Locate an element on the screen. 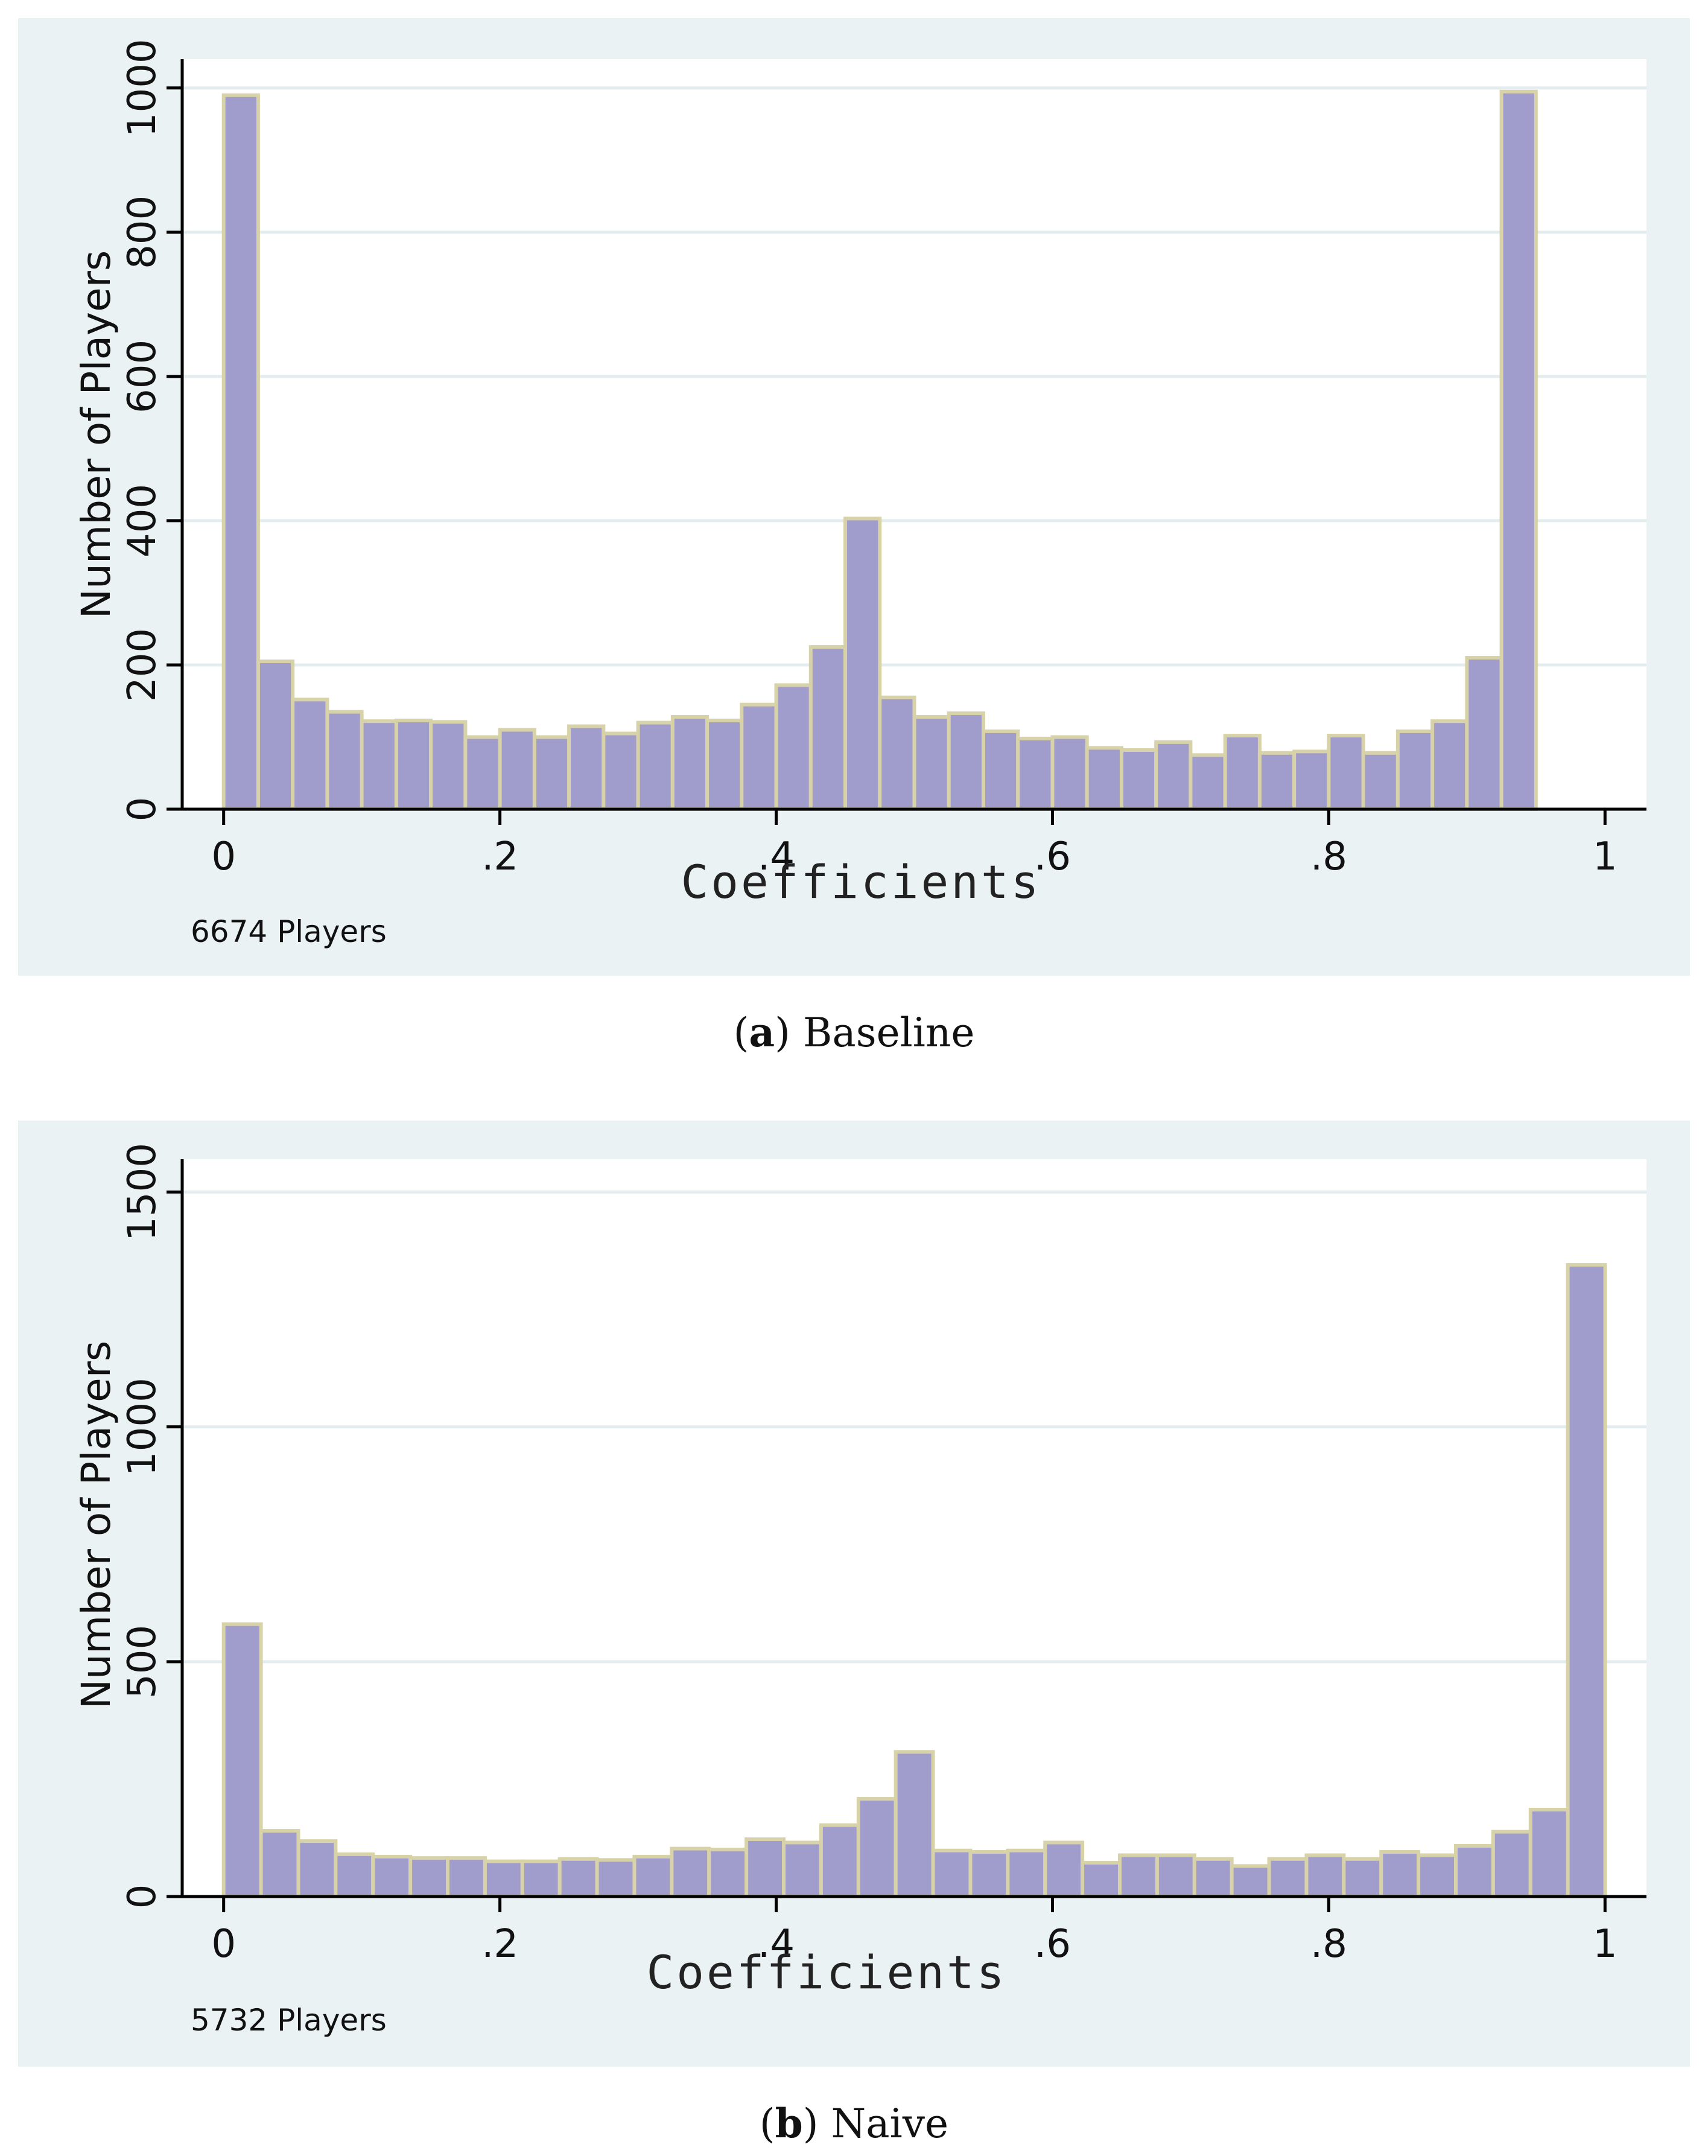  y-tick-label: 400 is located at coordinates (142, 521).